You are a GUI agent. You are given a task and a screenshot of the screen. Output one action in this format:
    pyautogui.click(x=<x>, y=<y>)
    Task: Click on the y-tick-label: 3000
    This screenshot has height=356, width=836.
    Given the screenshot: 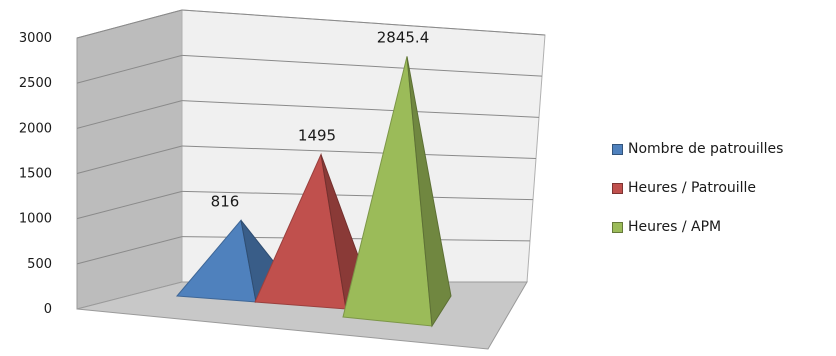 What is the action you would take?
    pyautogui.click(x=35, y=38)
    